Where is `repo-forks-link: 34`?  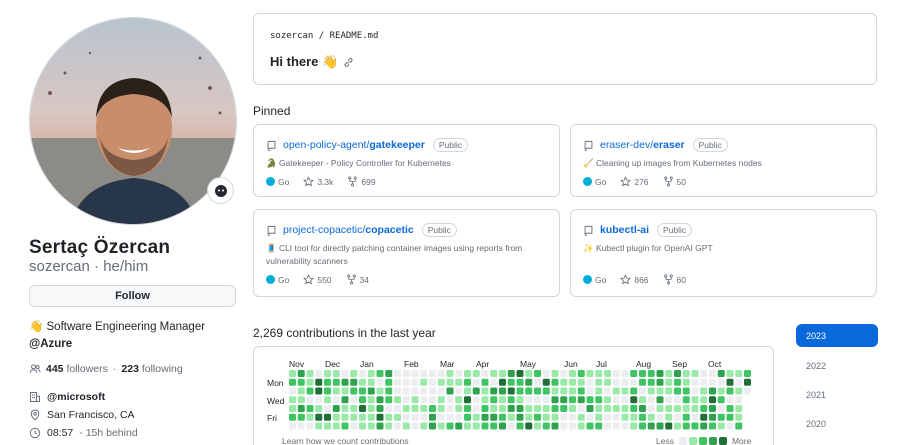 repo-forks-link: 34 is located at coordinates (357, 279).